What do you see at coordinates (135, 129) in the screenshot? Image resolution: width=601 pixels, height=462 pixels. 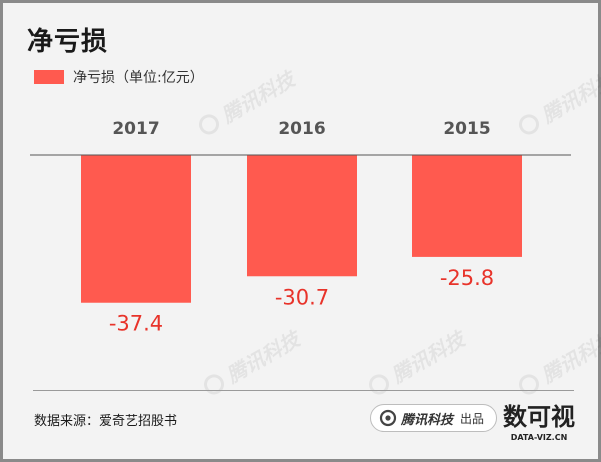 I see `year-label-2017: 2017` at bounding box center [135, 129].